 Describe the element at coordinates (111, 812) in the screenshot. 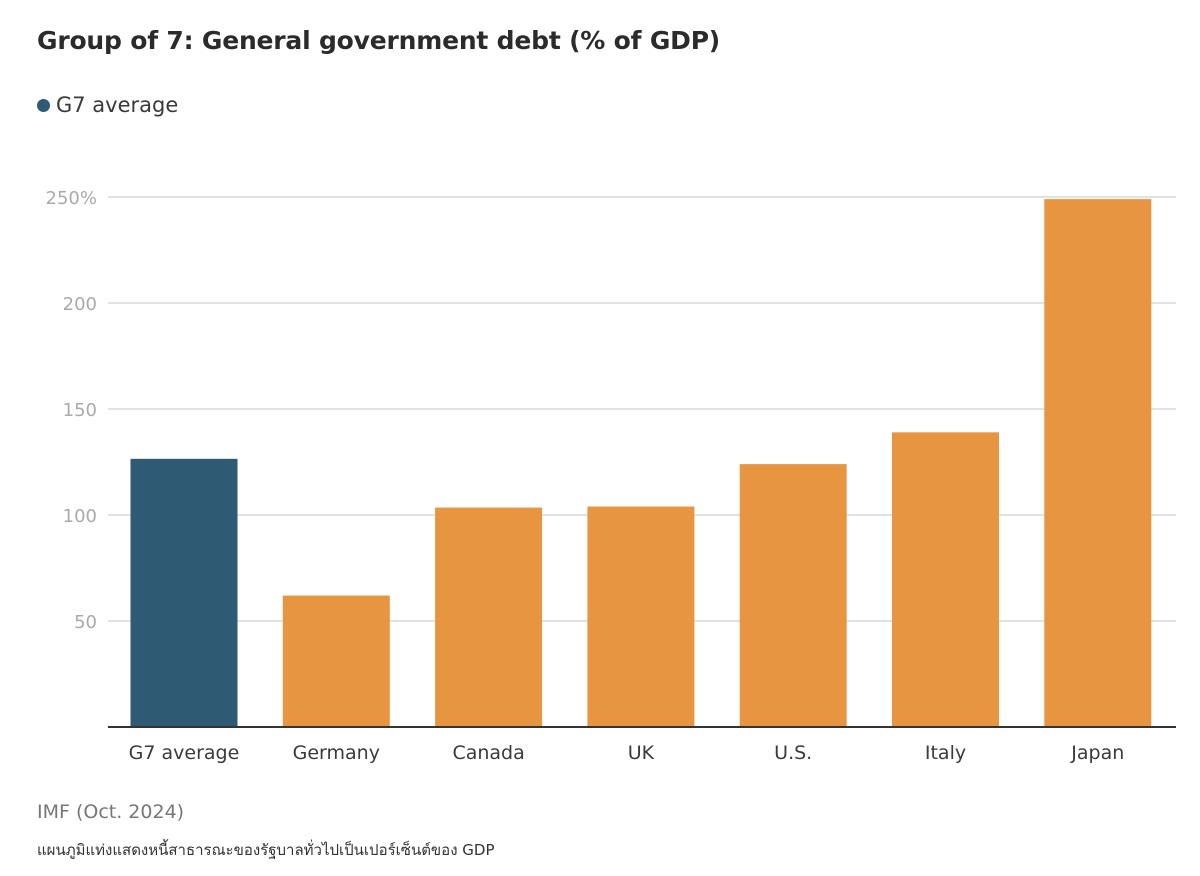

I see `source-note: IMF (Oct. 2024)` at that location.